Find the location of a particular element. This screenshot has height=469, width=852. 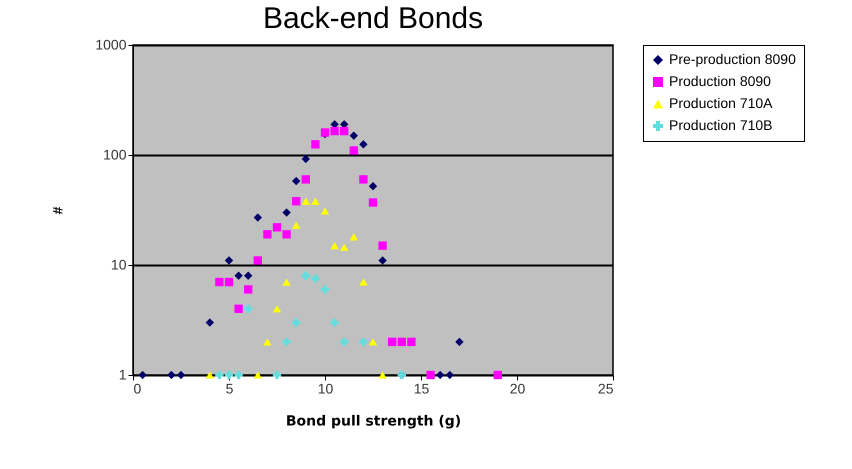

legend-label: Pre-production 8090 is located at coordinates (732, 59).